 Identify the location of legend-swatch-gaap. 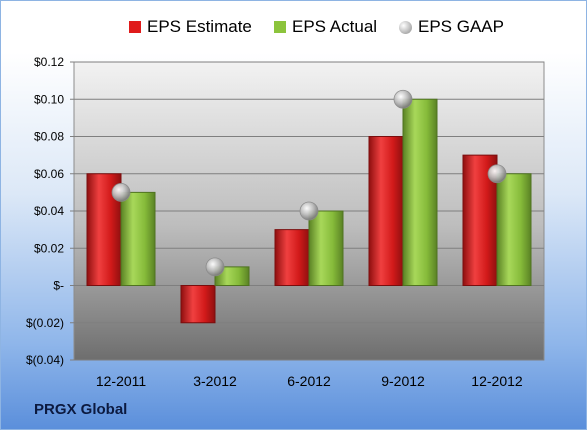
(405, 27).